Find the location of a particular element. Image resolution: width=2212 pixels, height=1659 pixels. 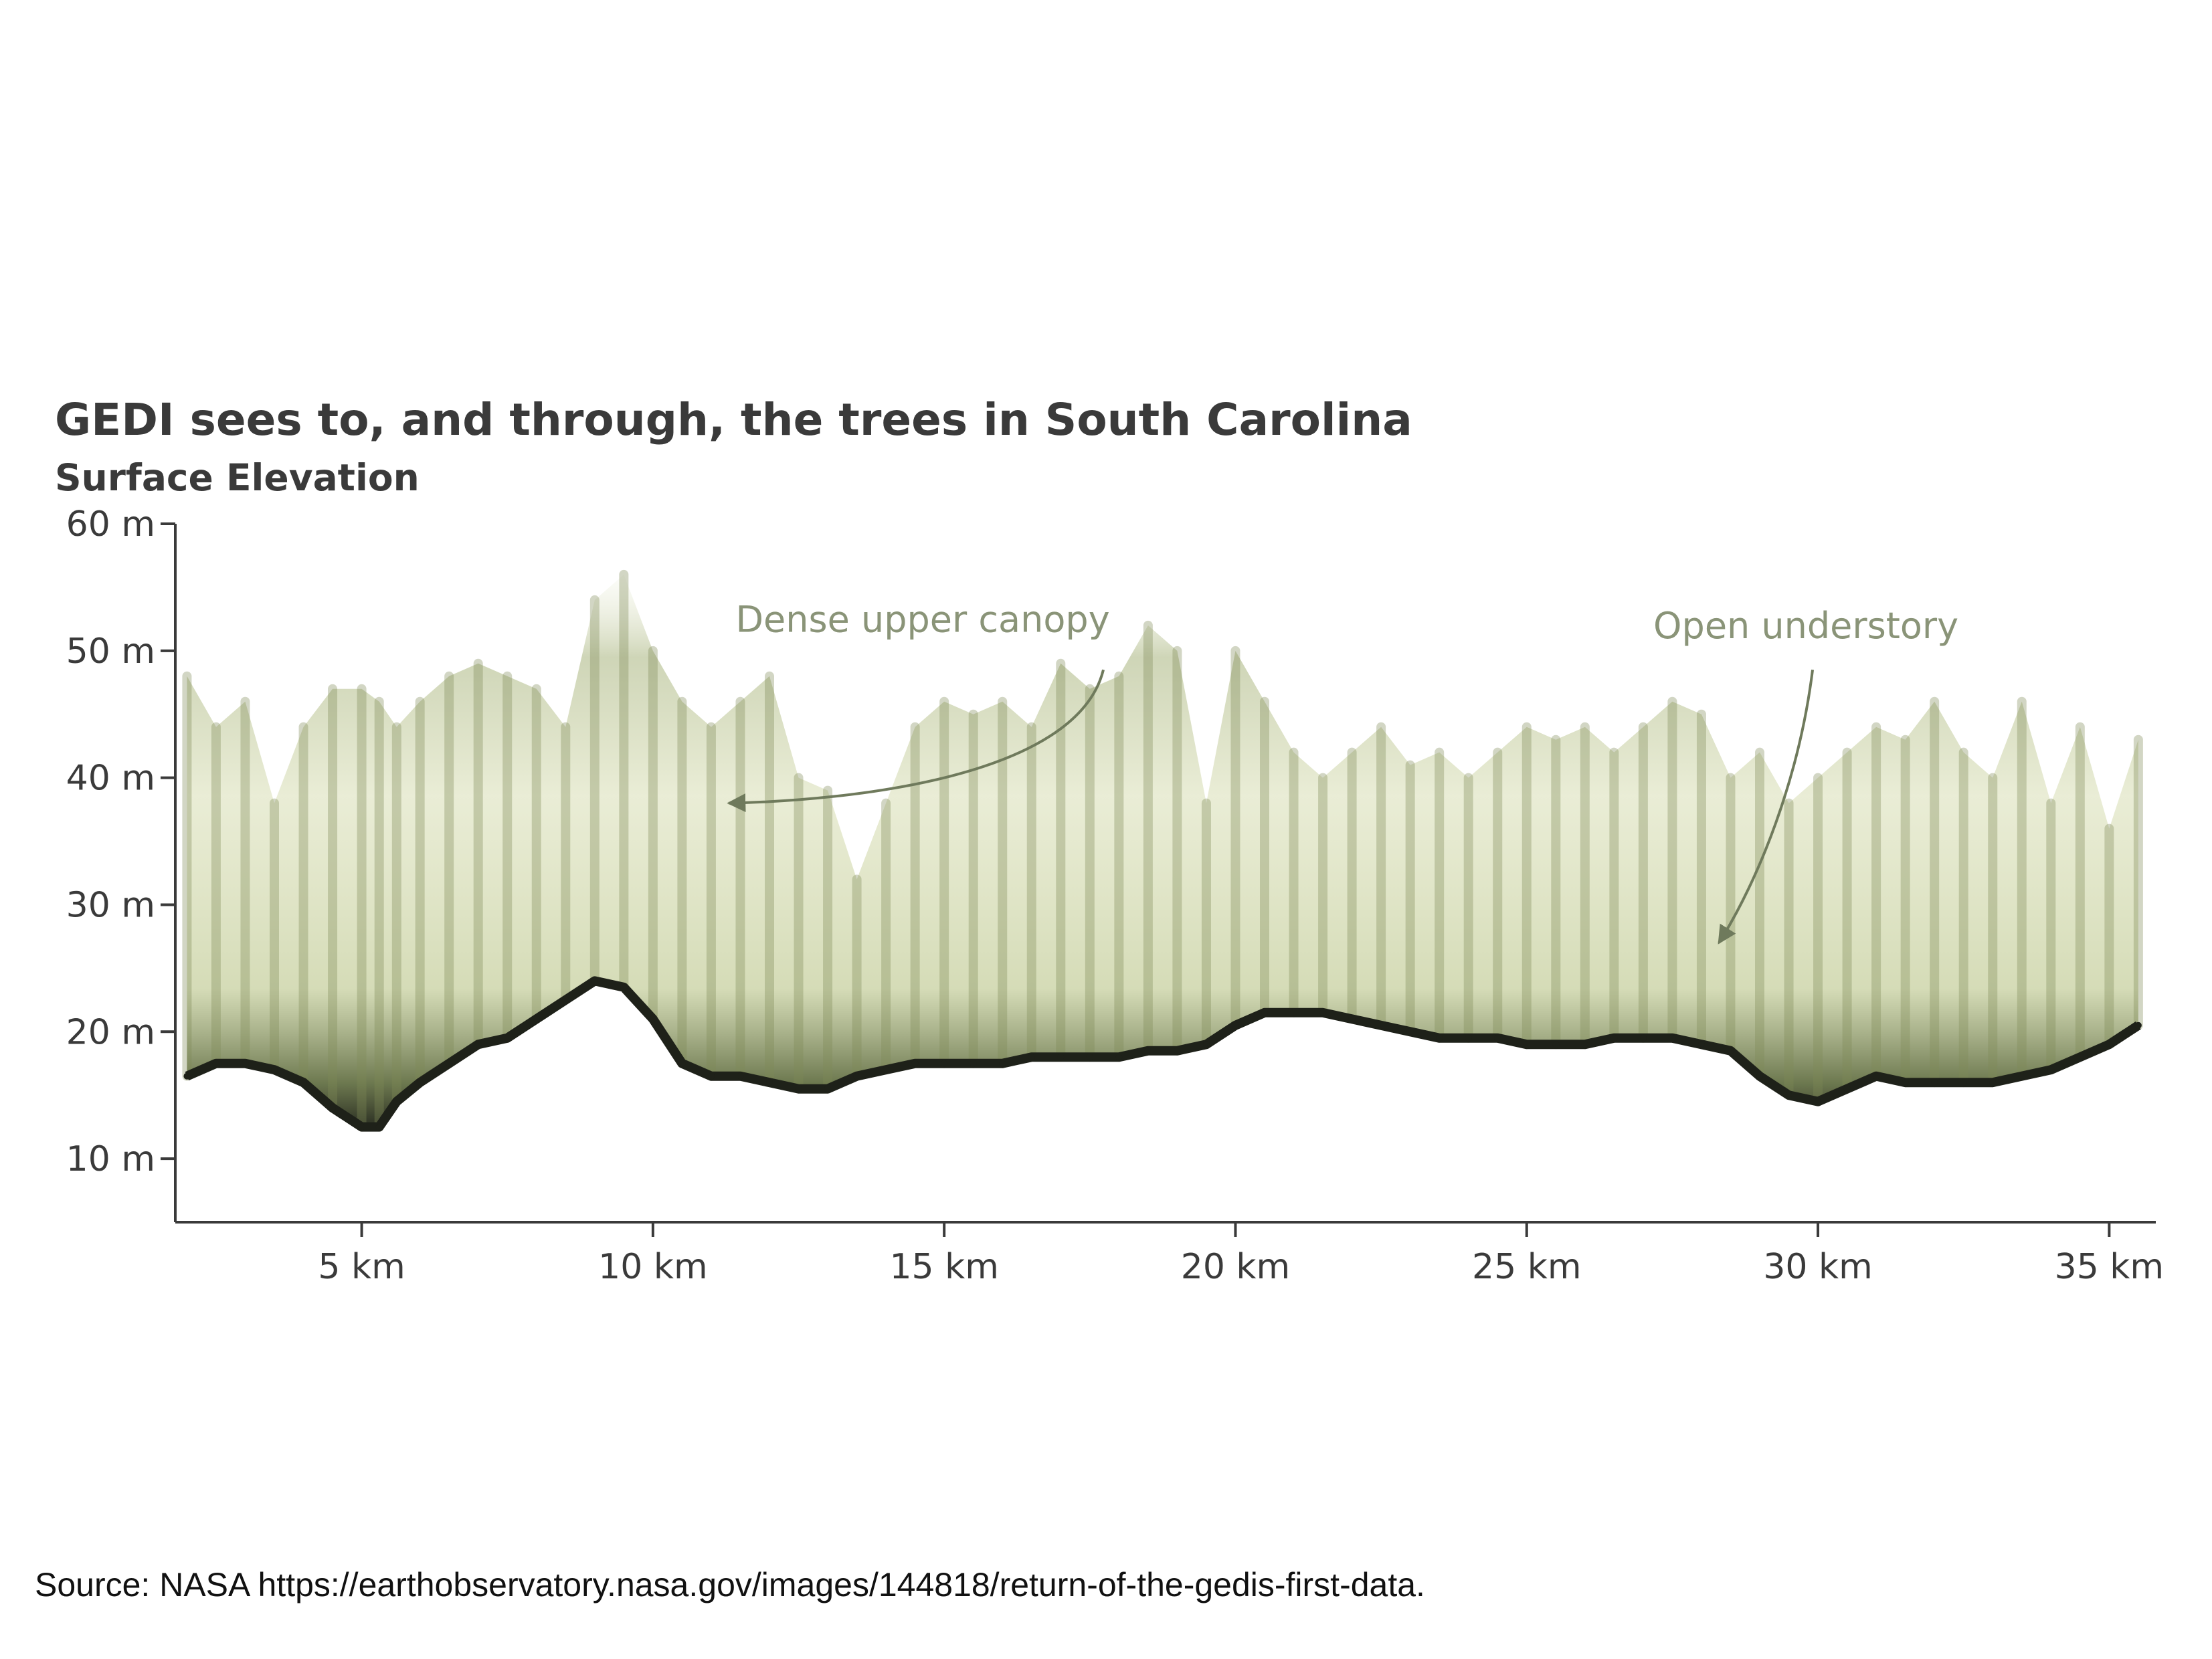

x-tick-label: 25 km is located at coordinates (1526, 1267).